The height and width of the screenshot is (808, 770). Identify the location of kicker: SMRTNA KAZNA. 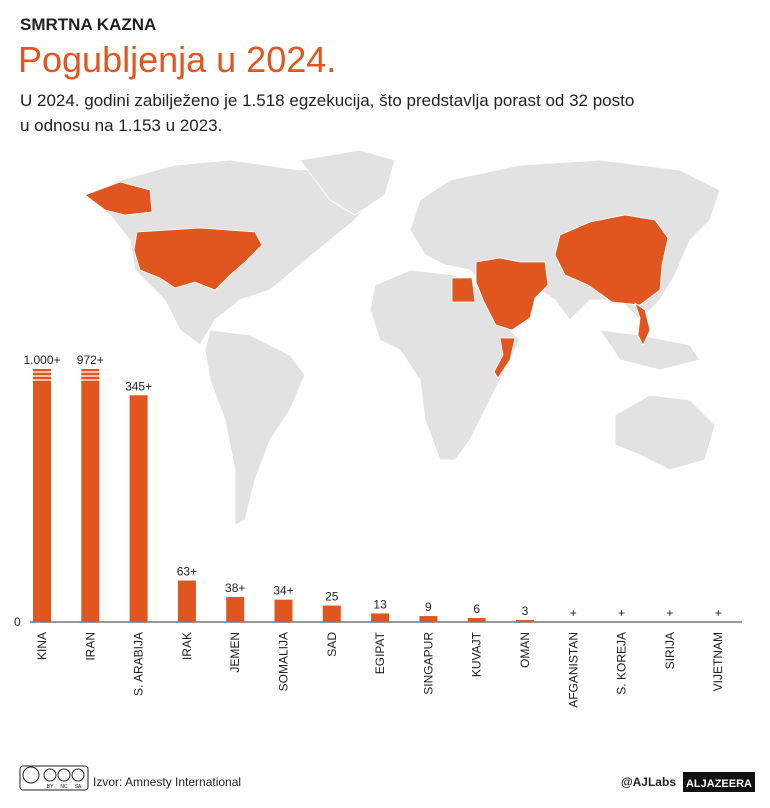
(88, 24).